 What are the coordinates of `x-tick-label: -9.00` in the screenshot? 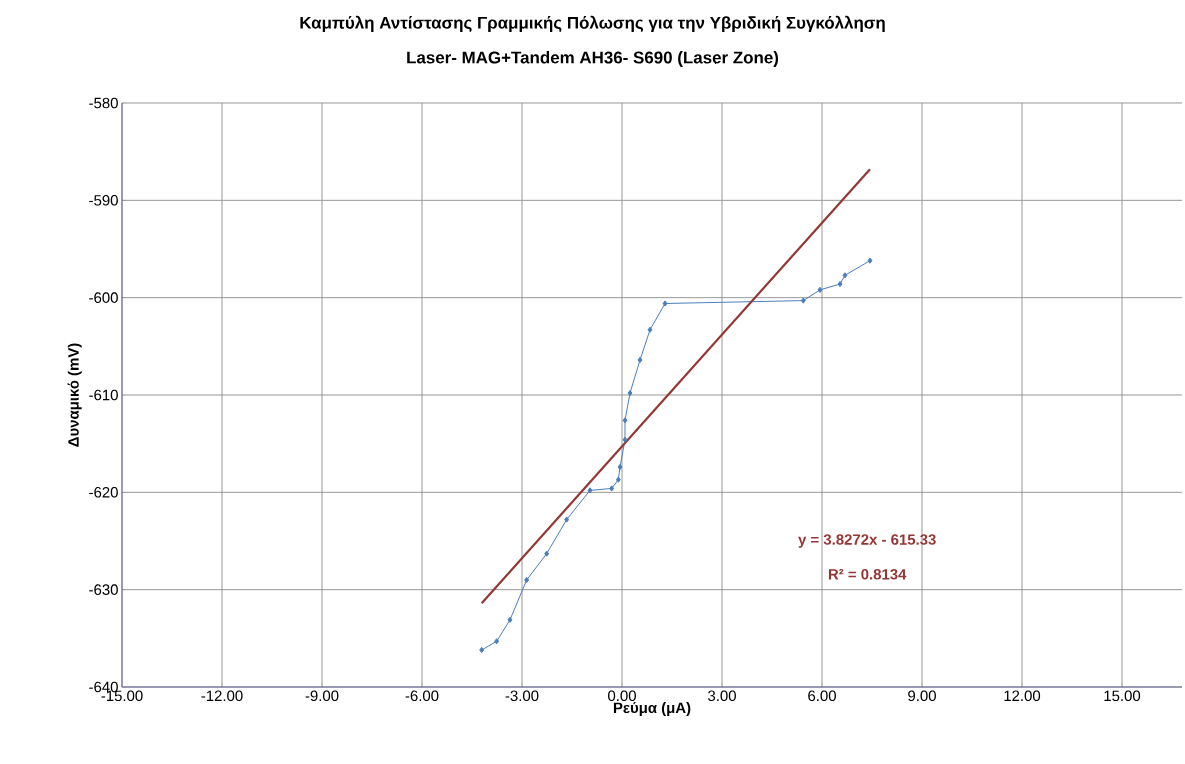 It's located at (322, 696).